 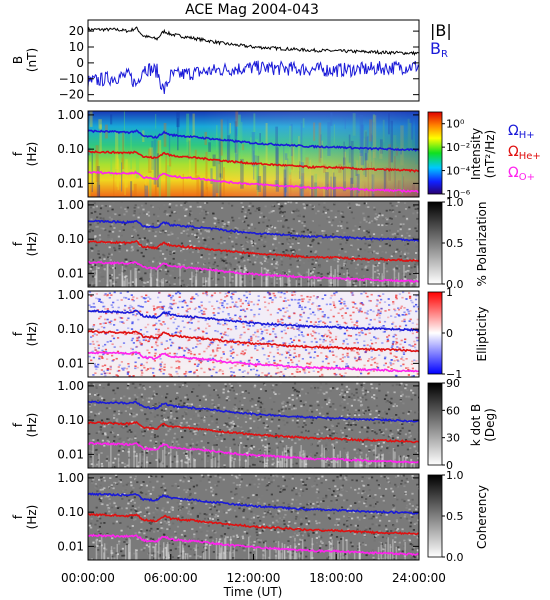 I want to click on spectrogram-streak, so click(x=130, y=278).